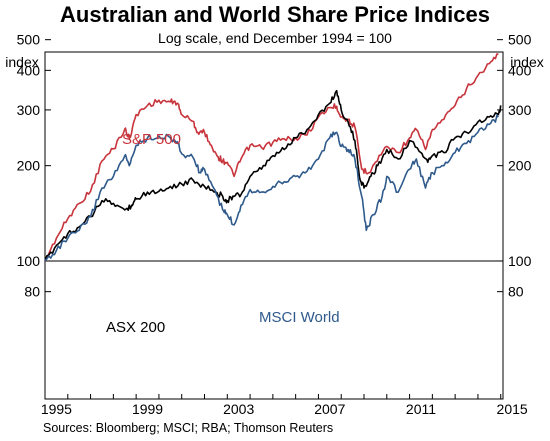 Image resolution: width=550 pixels, height=441 pixels. I want to click on x-tick-label: 1995, so click(56, 409).